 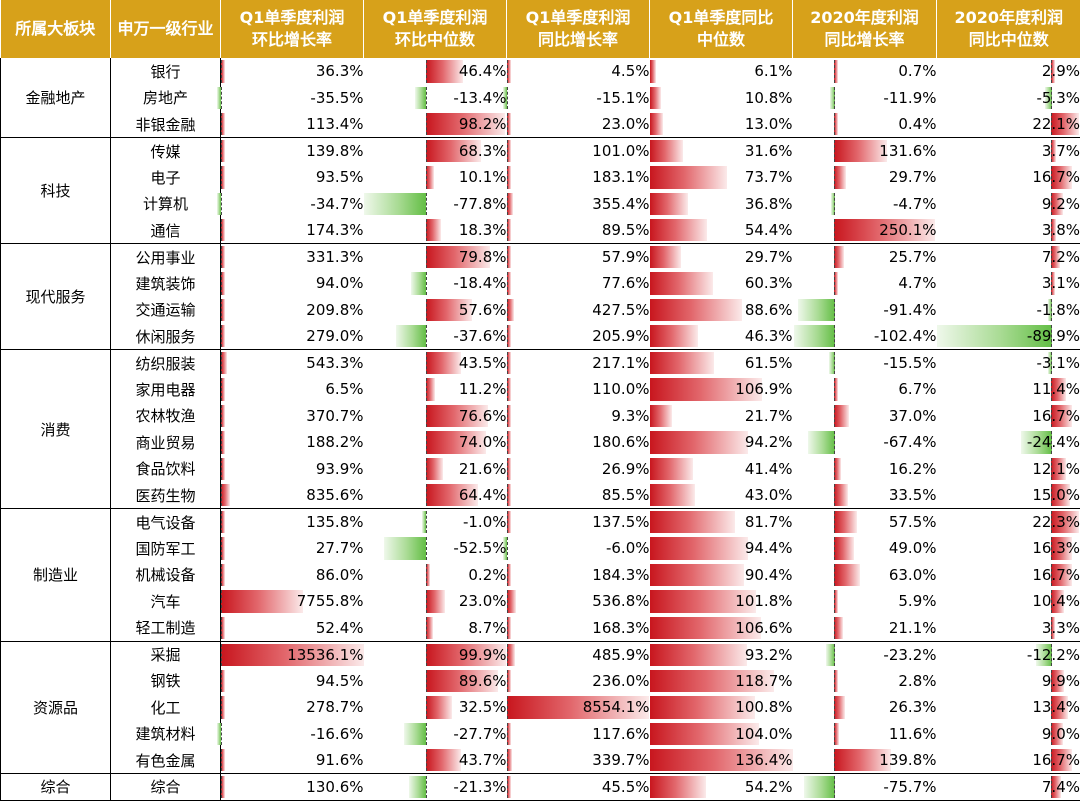 What do you see at coordinates (764, 760) in the screenshot?
I see `value-label: 136.4%` at bounding box center [764, 760].